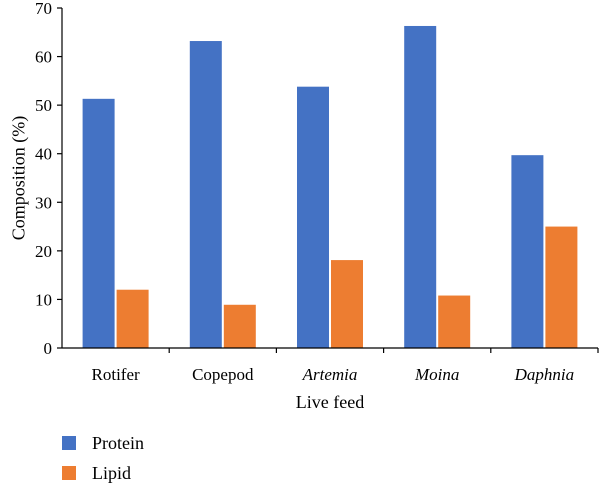 This screenshot has width=600, height=488. I want to click on bar-lipid-rotifer, so click(132, 318).